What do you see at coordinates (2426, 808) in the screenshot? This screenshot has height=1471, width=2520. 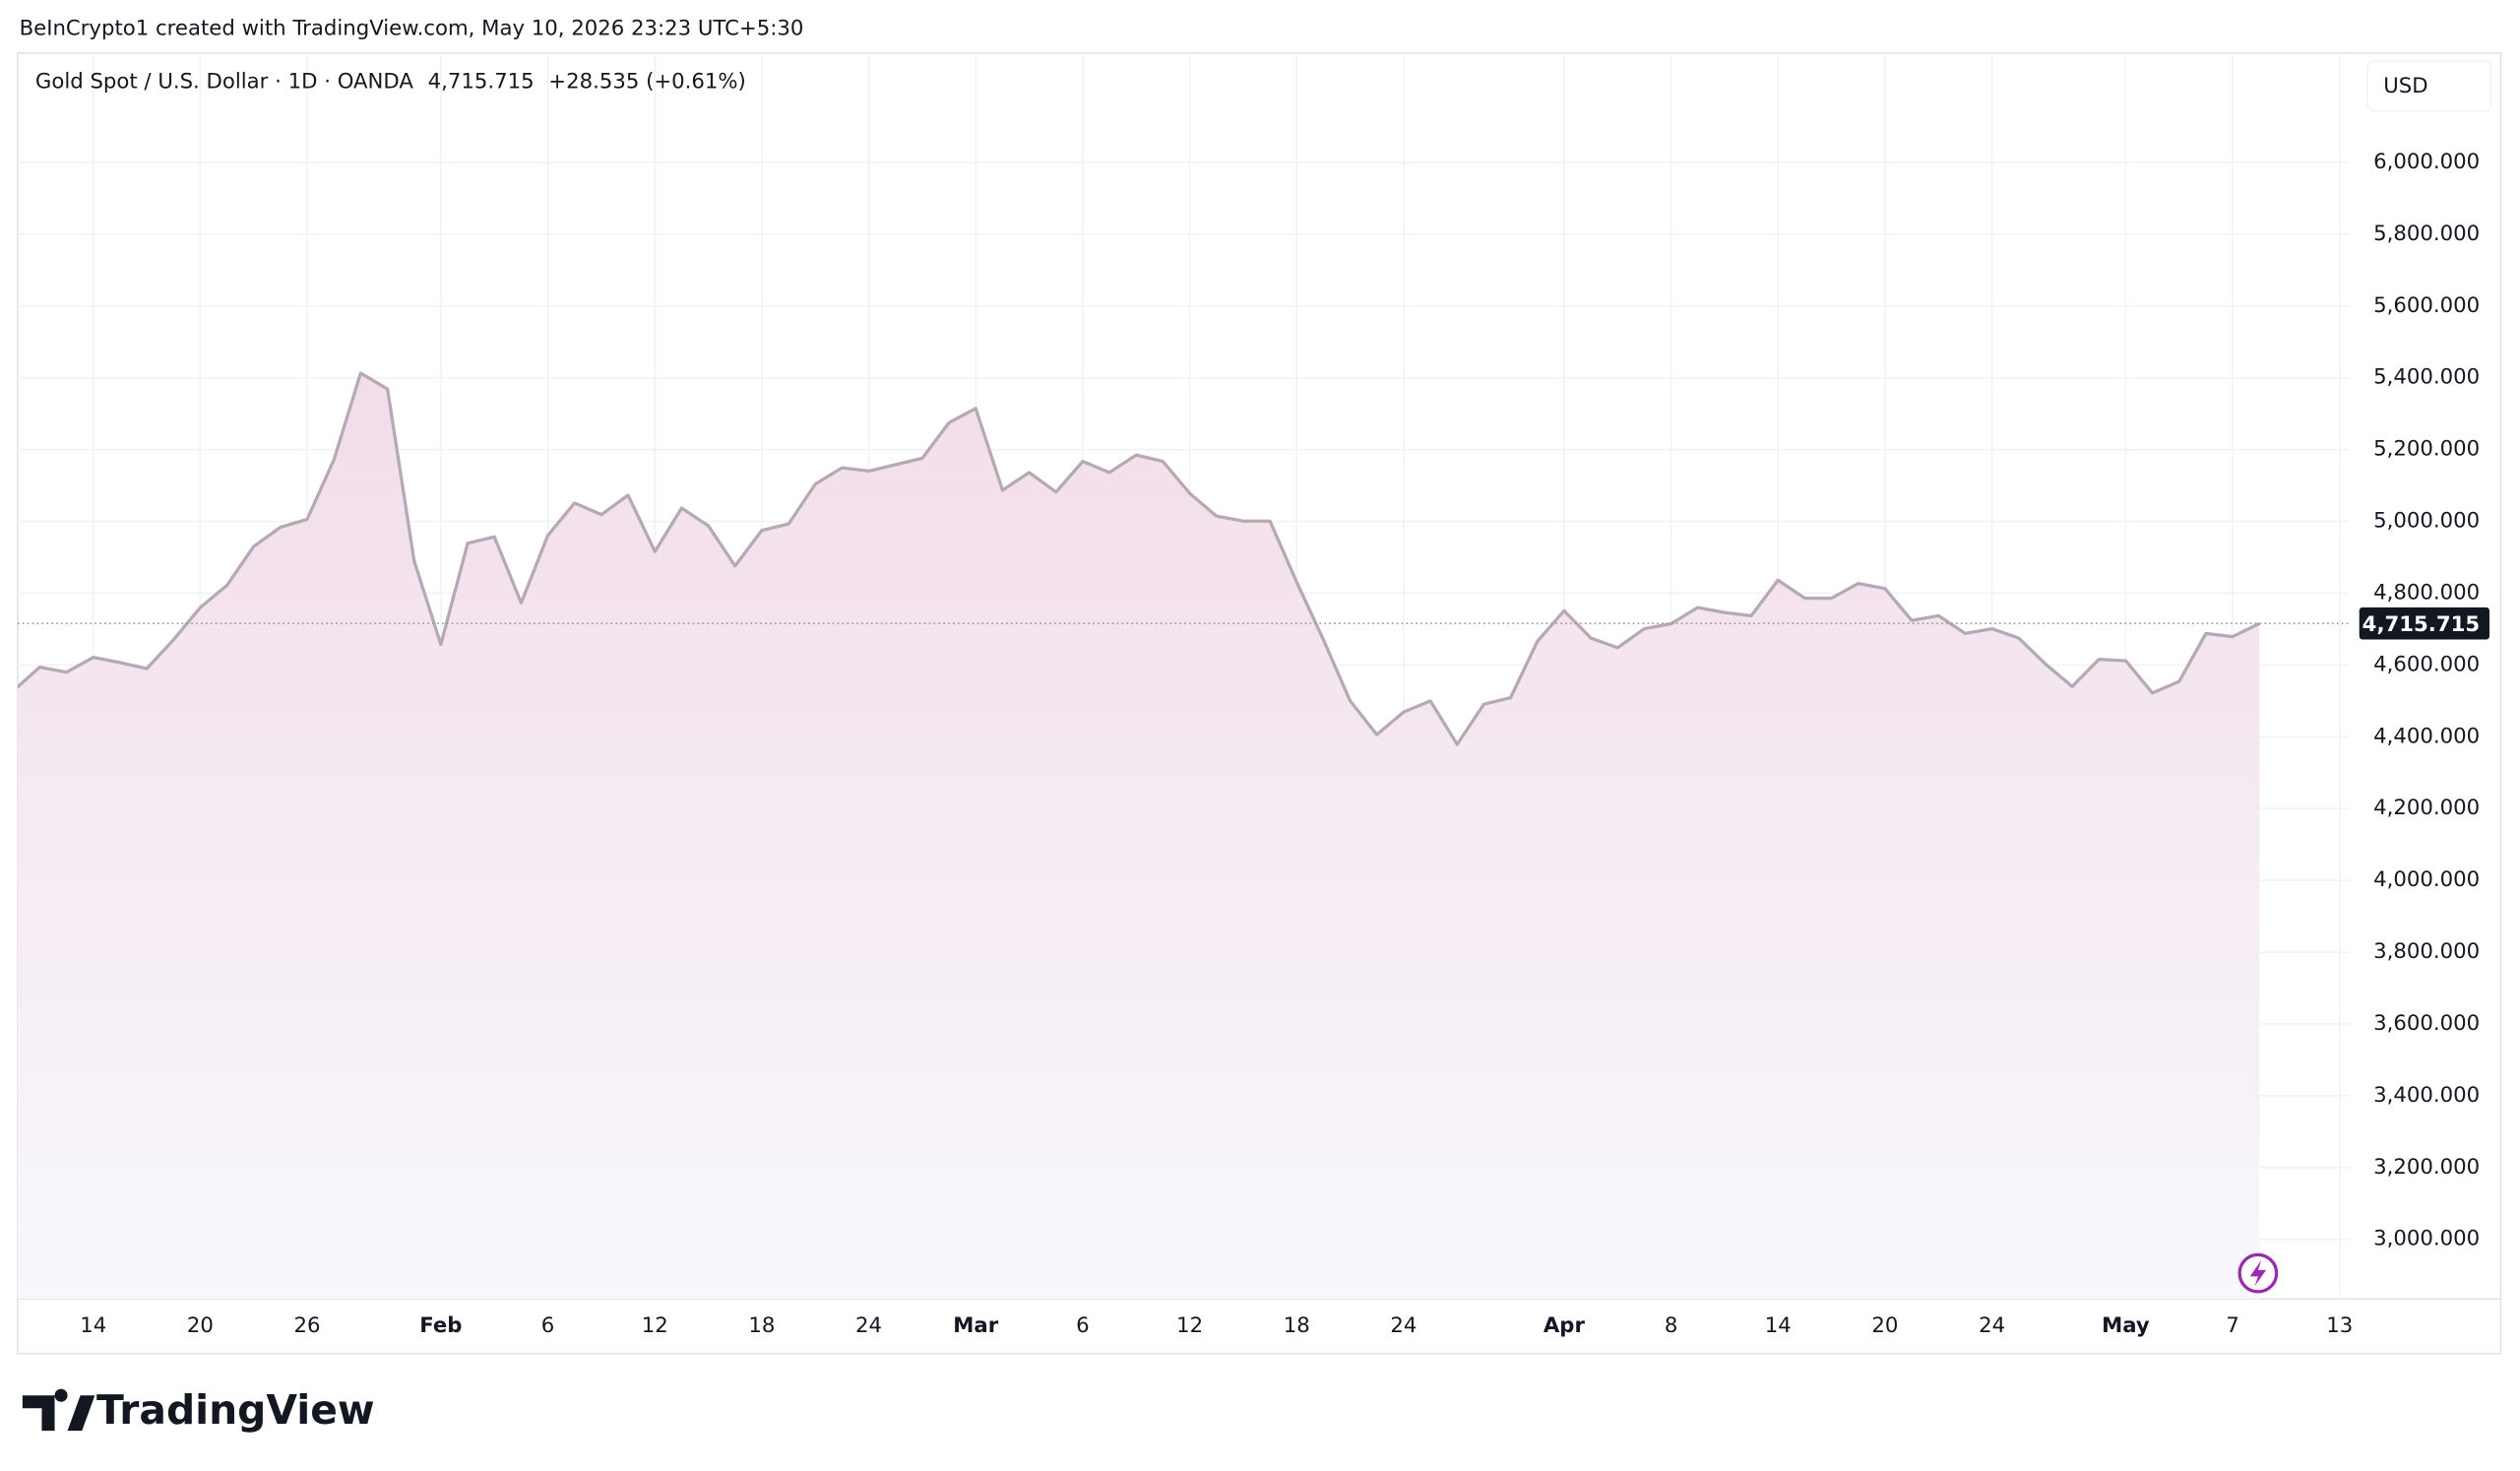 I see `y-tick-label: 4,200.000` at bounding box center [2426, 808].